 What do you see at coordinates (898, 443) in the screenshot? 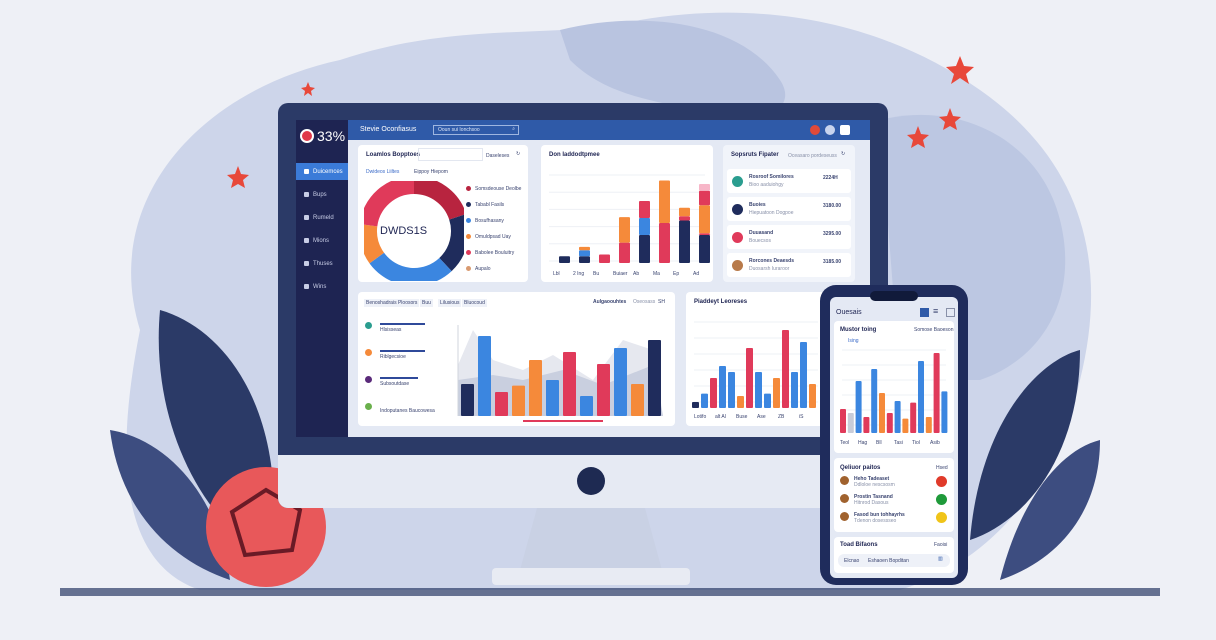
I see `axis-label: Tasi` at bounding box center [898, 443].